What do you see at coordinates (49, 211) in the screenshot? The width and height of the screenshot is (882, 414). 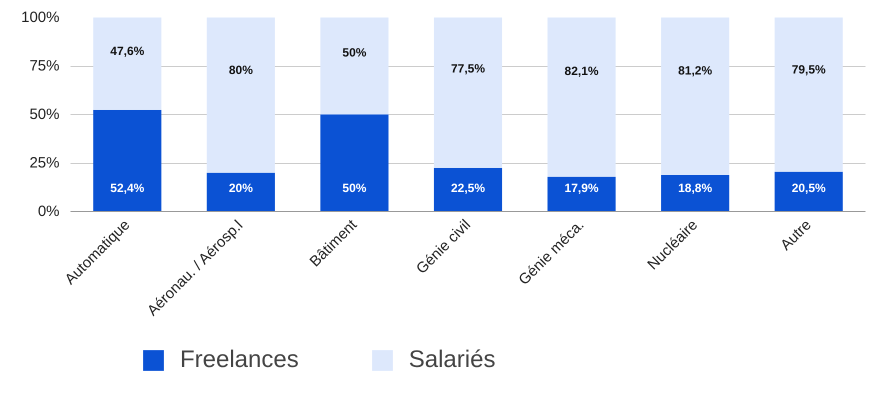 I see `y-tick-label: 0%` at bounding box center [49, 211].